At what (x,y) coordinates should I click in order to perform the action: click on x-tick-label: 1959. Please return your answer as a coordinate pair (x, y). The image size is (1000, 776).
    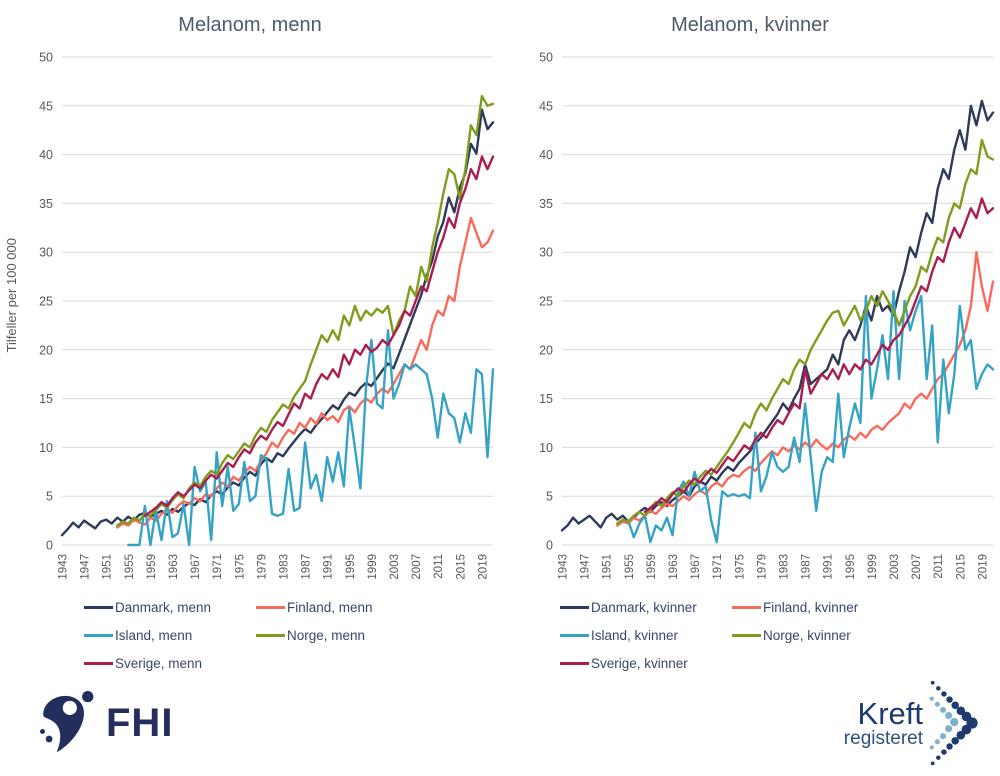
    Looking at the image, I should click on (152, 567).